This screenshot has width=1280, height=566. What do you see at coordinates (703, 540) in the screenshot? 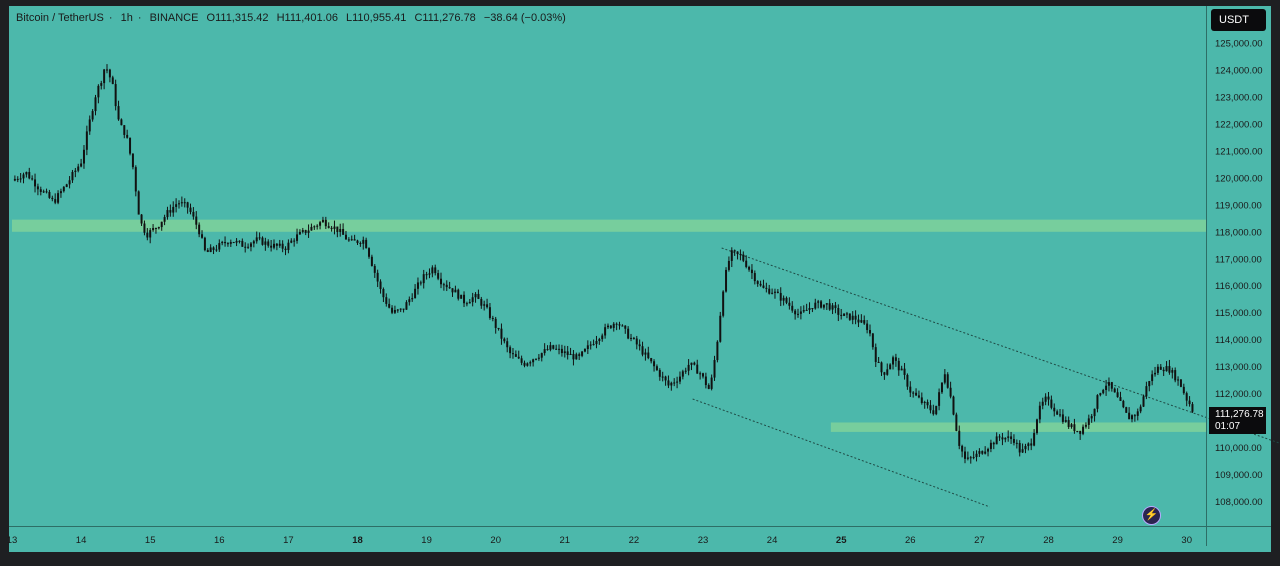
I see `time-tick-label: 23` at bounding box center [703, 540].